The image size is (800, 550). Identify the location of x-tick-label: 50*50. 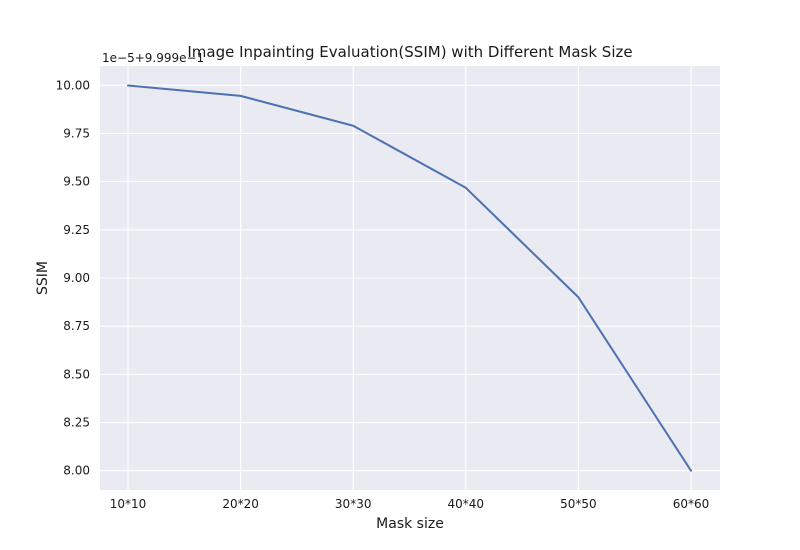
(578, 504).